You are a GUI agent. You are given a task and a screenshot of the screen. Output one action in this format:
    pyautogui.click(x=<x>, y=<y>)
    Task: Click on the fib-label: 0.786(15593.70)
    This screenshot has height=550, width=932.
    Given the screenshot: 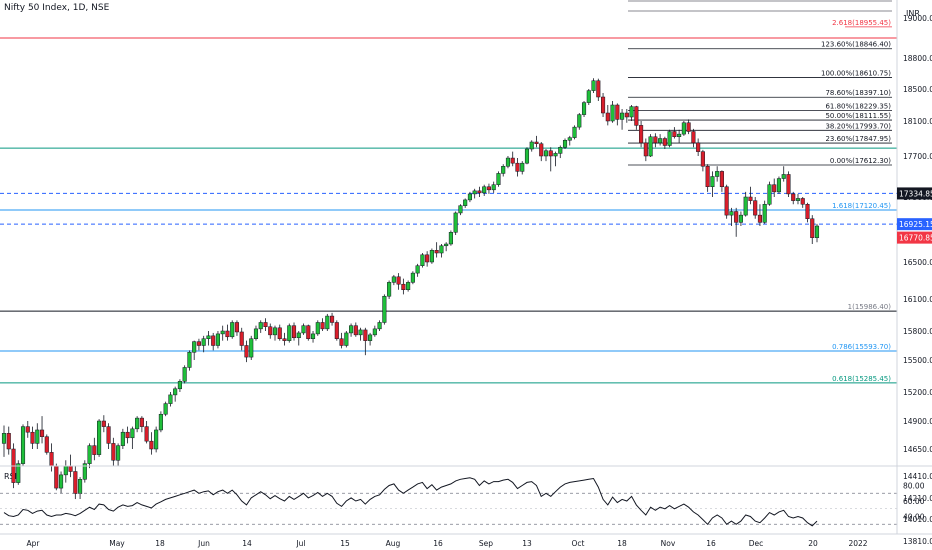 What is the action you would take?
    pyautogui.click(x=861, y=347)
    